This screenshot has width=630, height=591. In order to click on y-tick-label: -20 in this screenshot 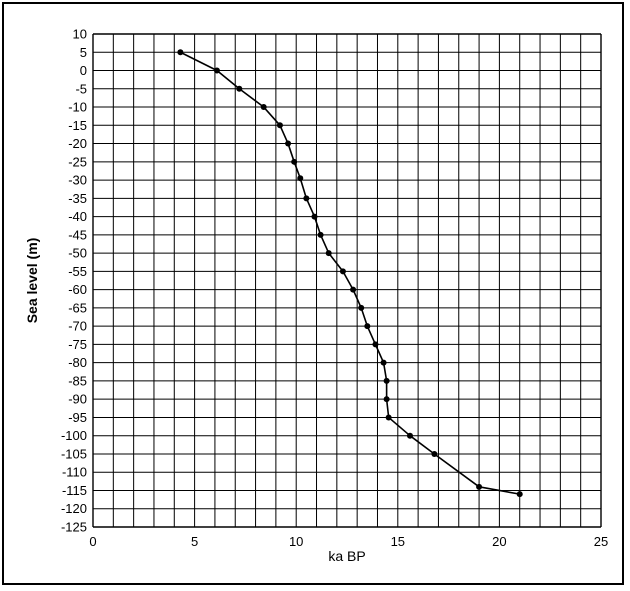, I will do `click(77, 143)`.